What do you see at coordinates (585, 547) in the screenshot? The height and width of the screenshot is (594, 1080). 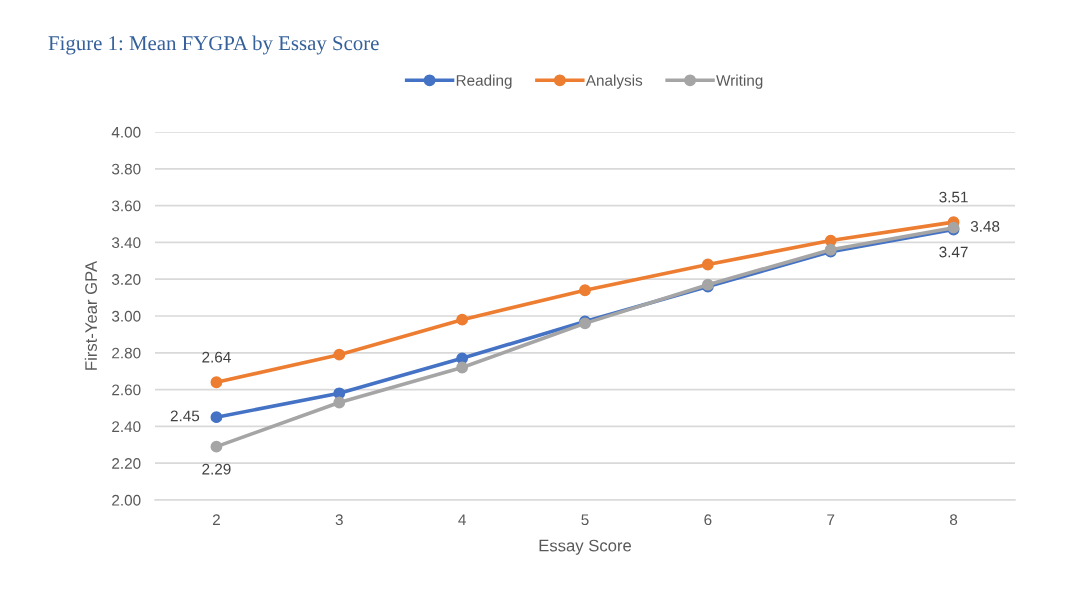 I see `x-axis-title: Essay Score` at bounding box center [585, 547].